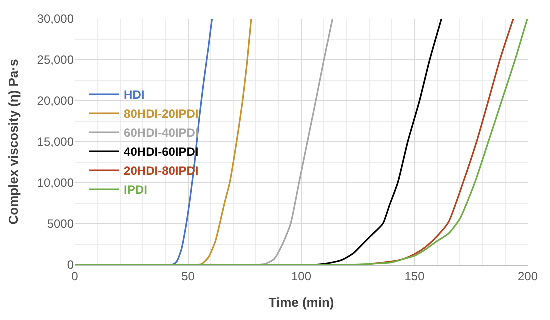 Image resolution: width=550 pixels, height=320 pixels. I want to click on x-tick-label: 200, so click(528, 276).